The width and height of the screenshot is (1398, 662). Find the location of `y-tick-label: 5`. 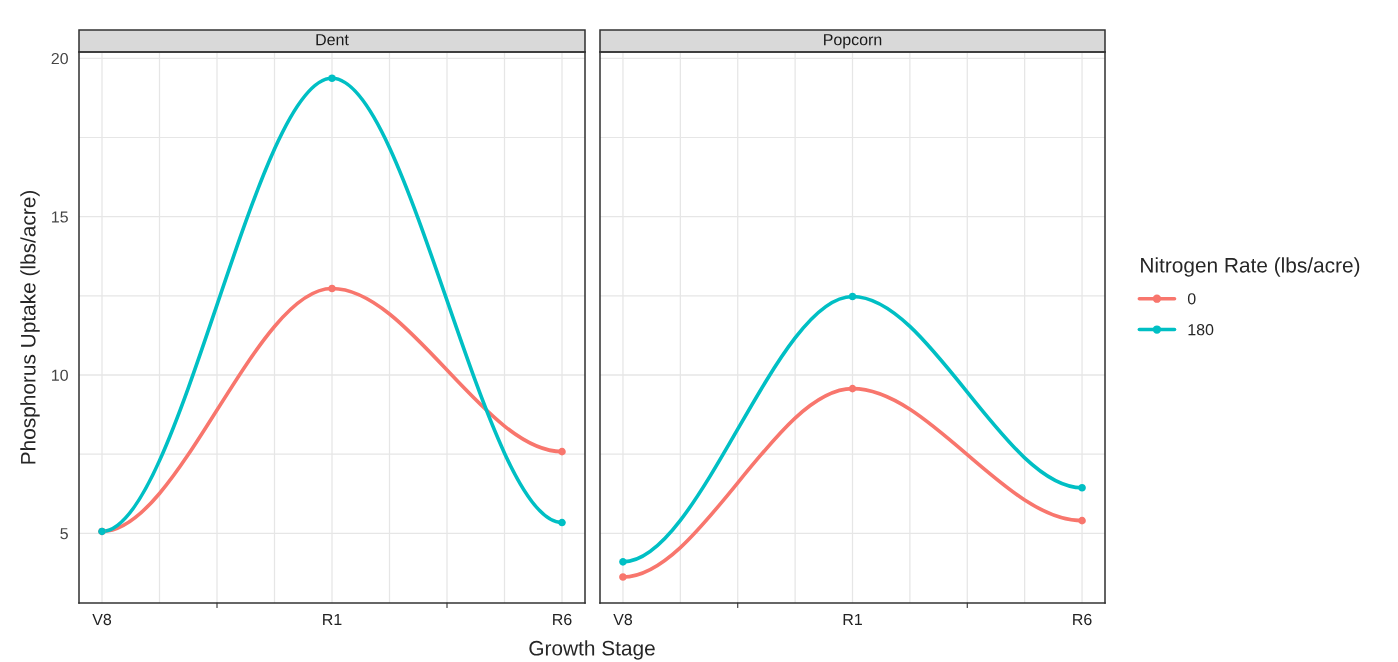

y-tick-label: 5 is located at coordinates (64, 534).